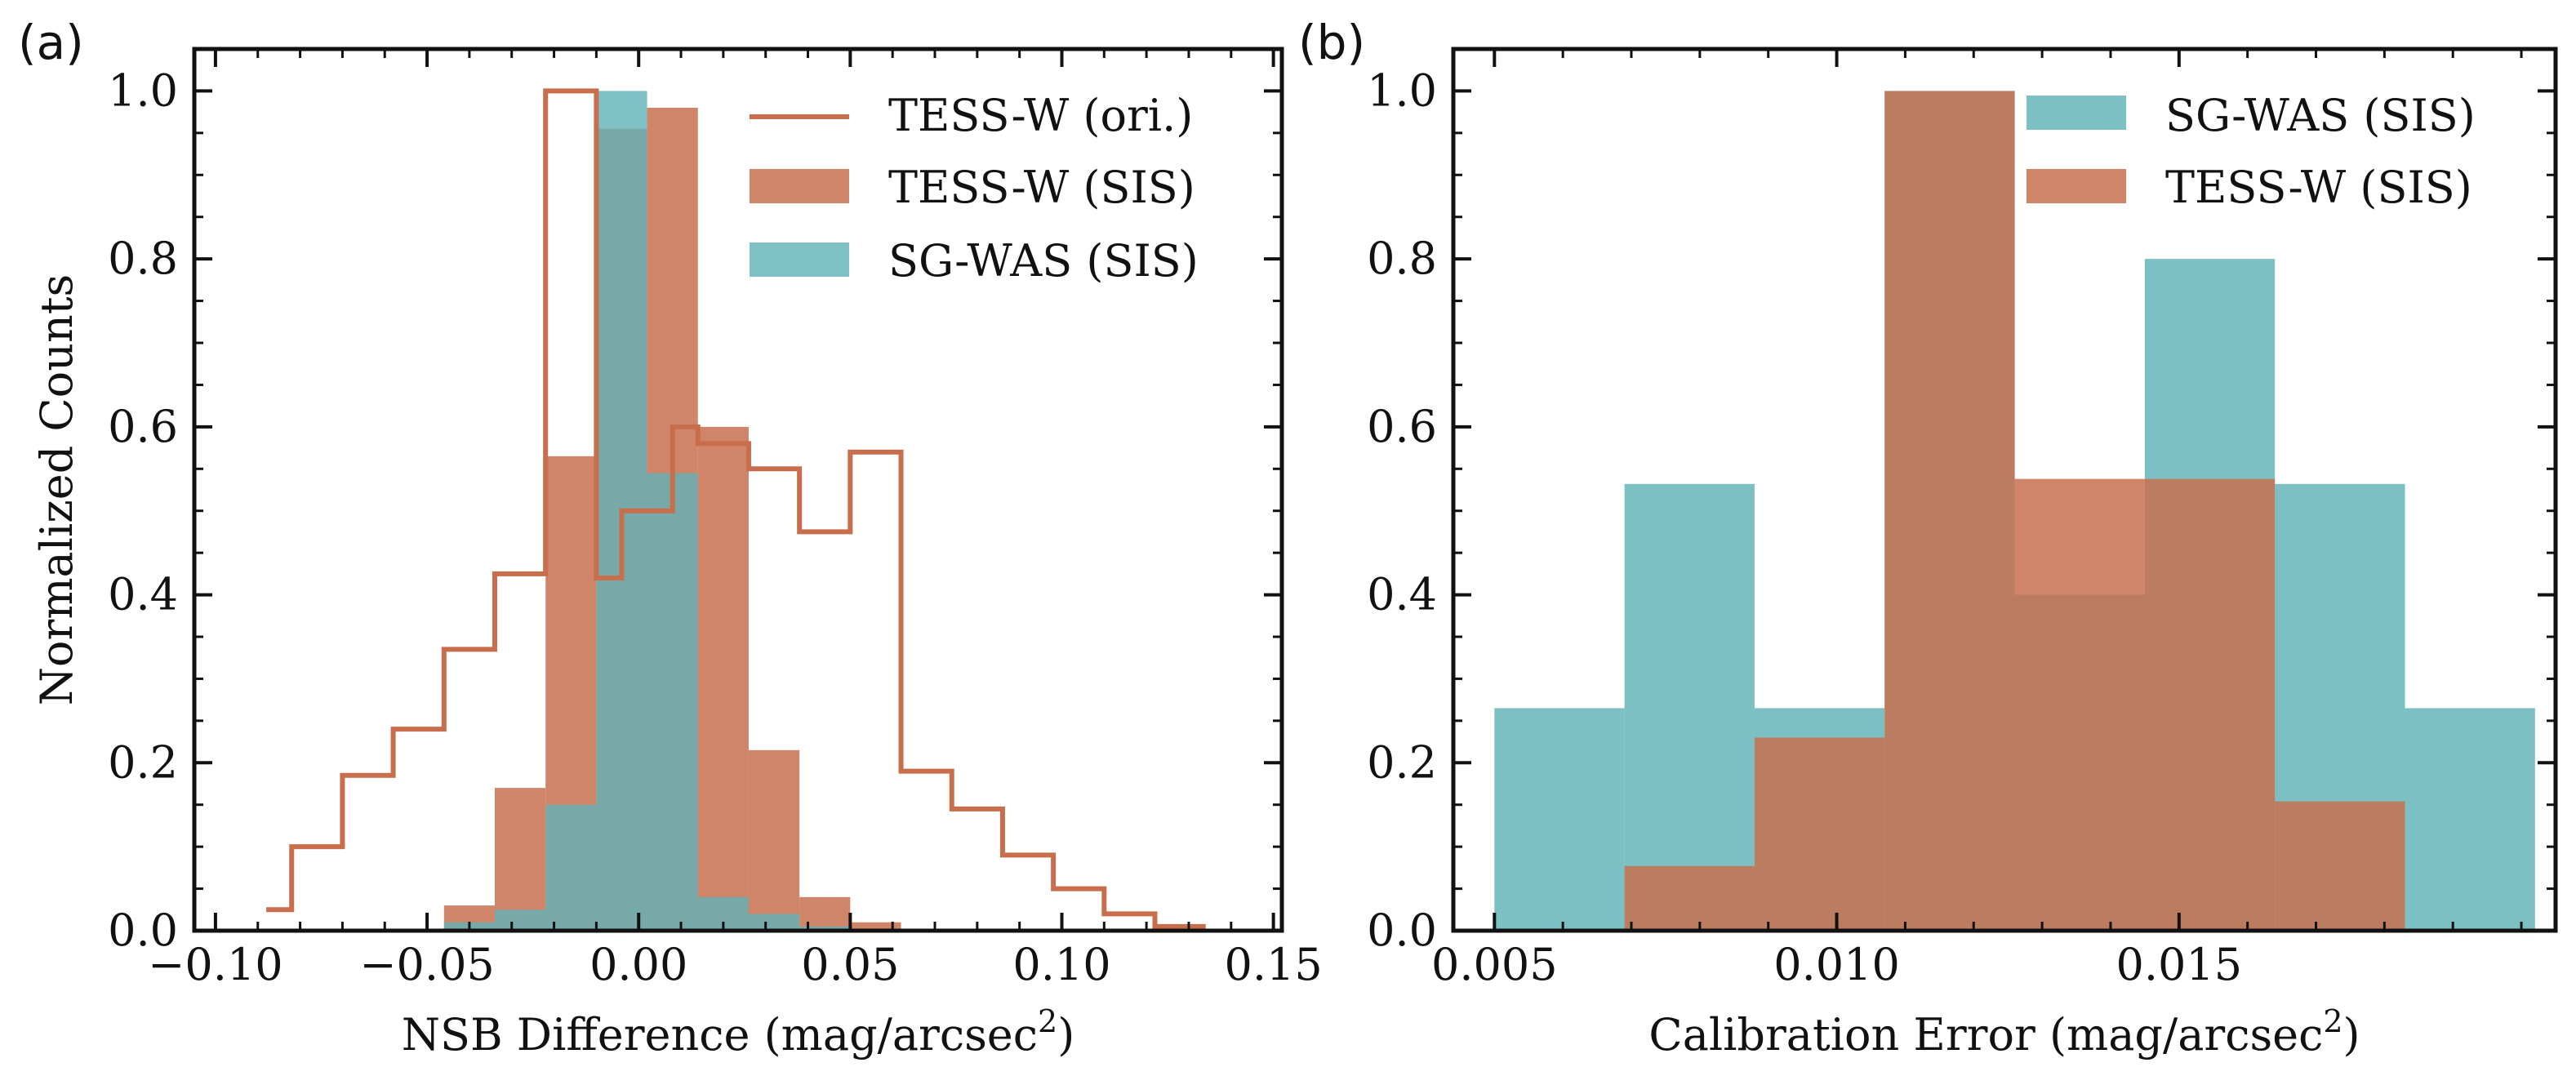 The width and height of the screenshot is (2576, 1076). I want to click on x-tick-label: 0.005, so click(1494, 965).